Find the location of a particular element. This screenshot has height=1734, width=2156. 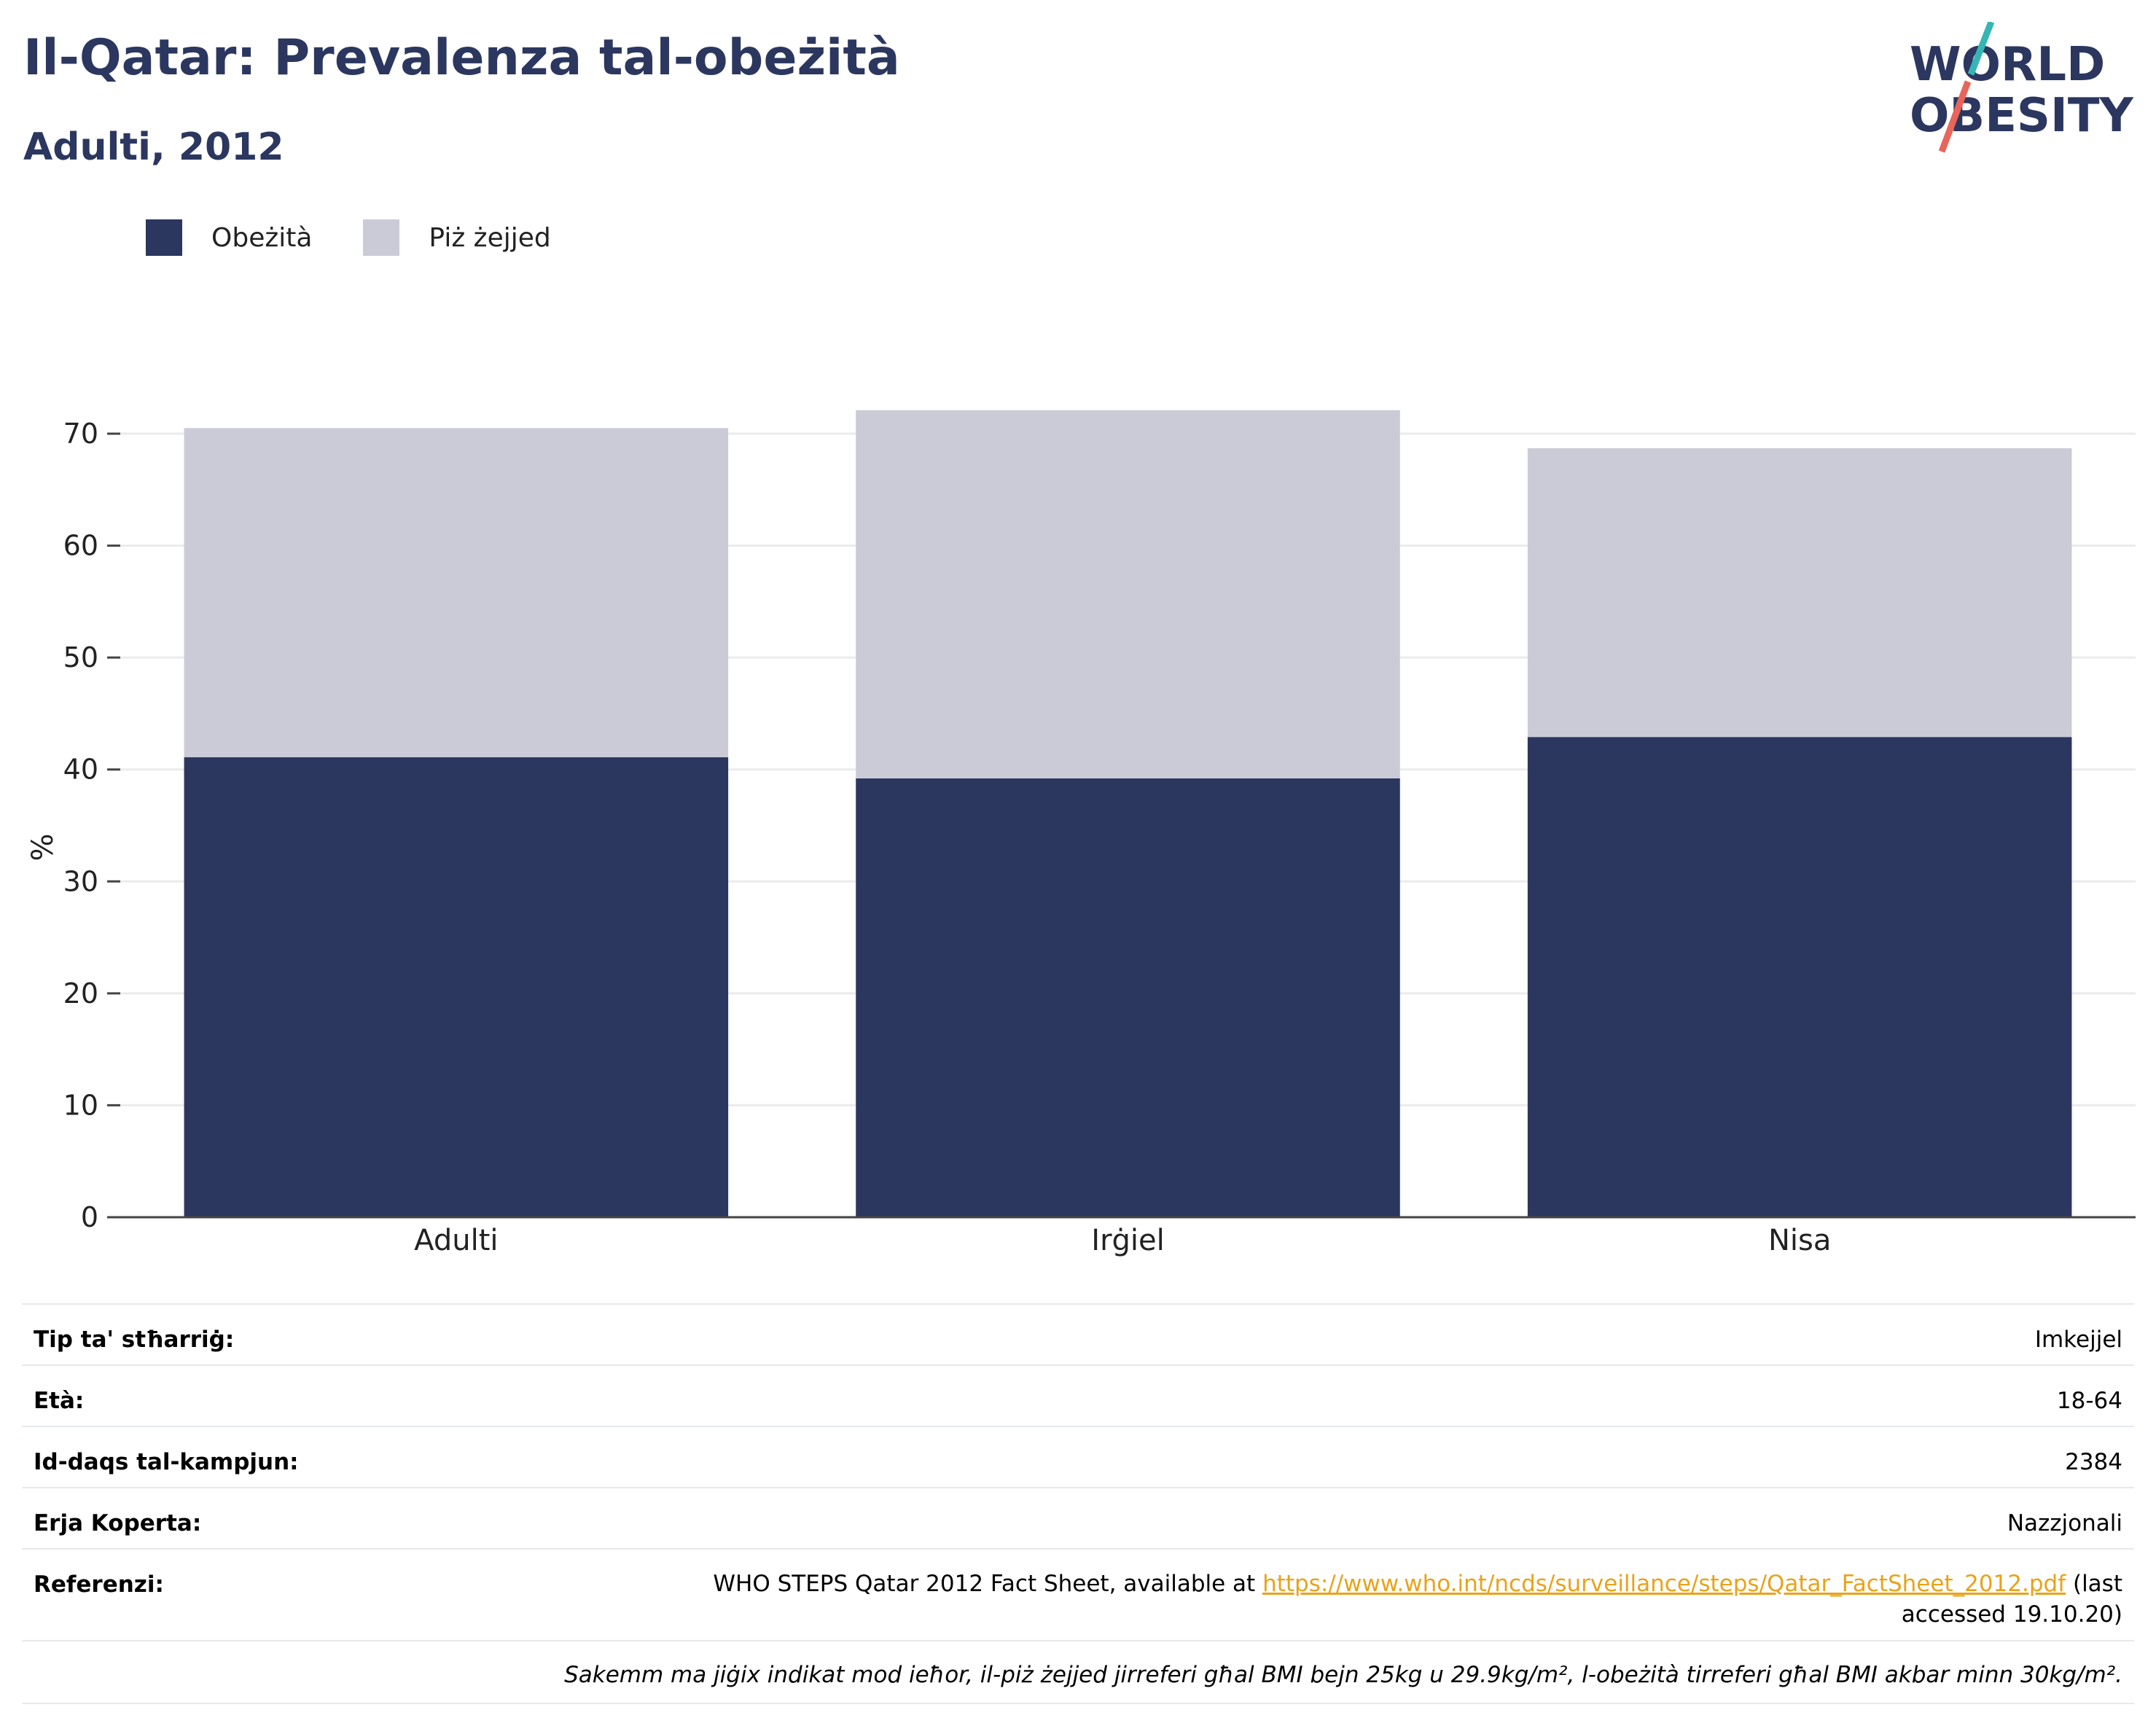

info-label: Id-daqs tal-kampjun: is located at coordinates (167, 1462).